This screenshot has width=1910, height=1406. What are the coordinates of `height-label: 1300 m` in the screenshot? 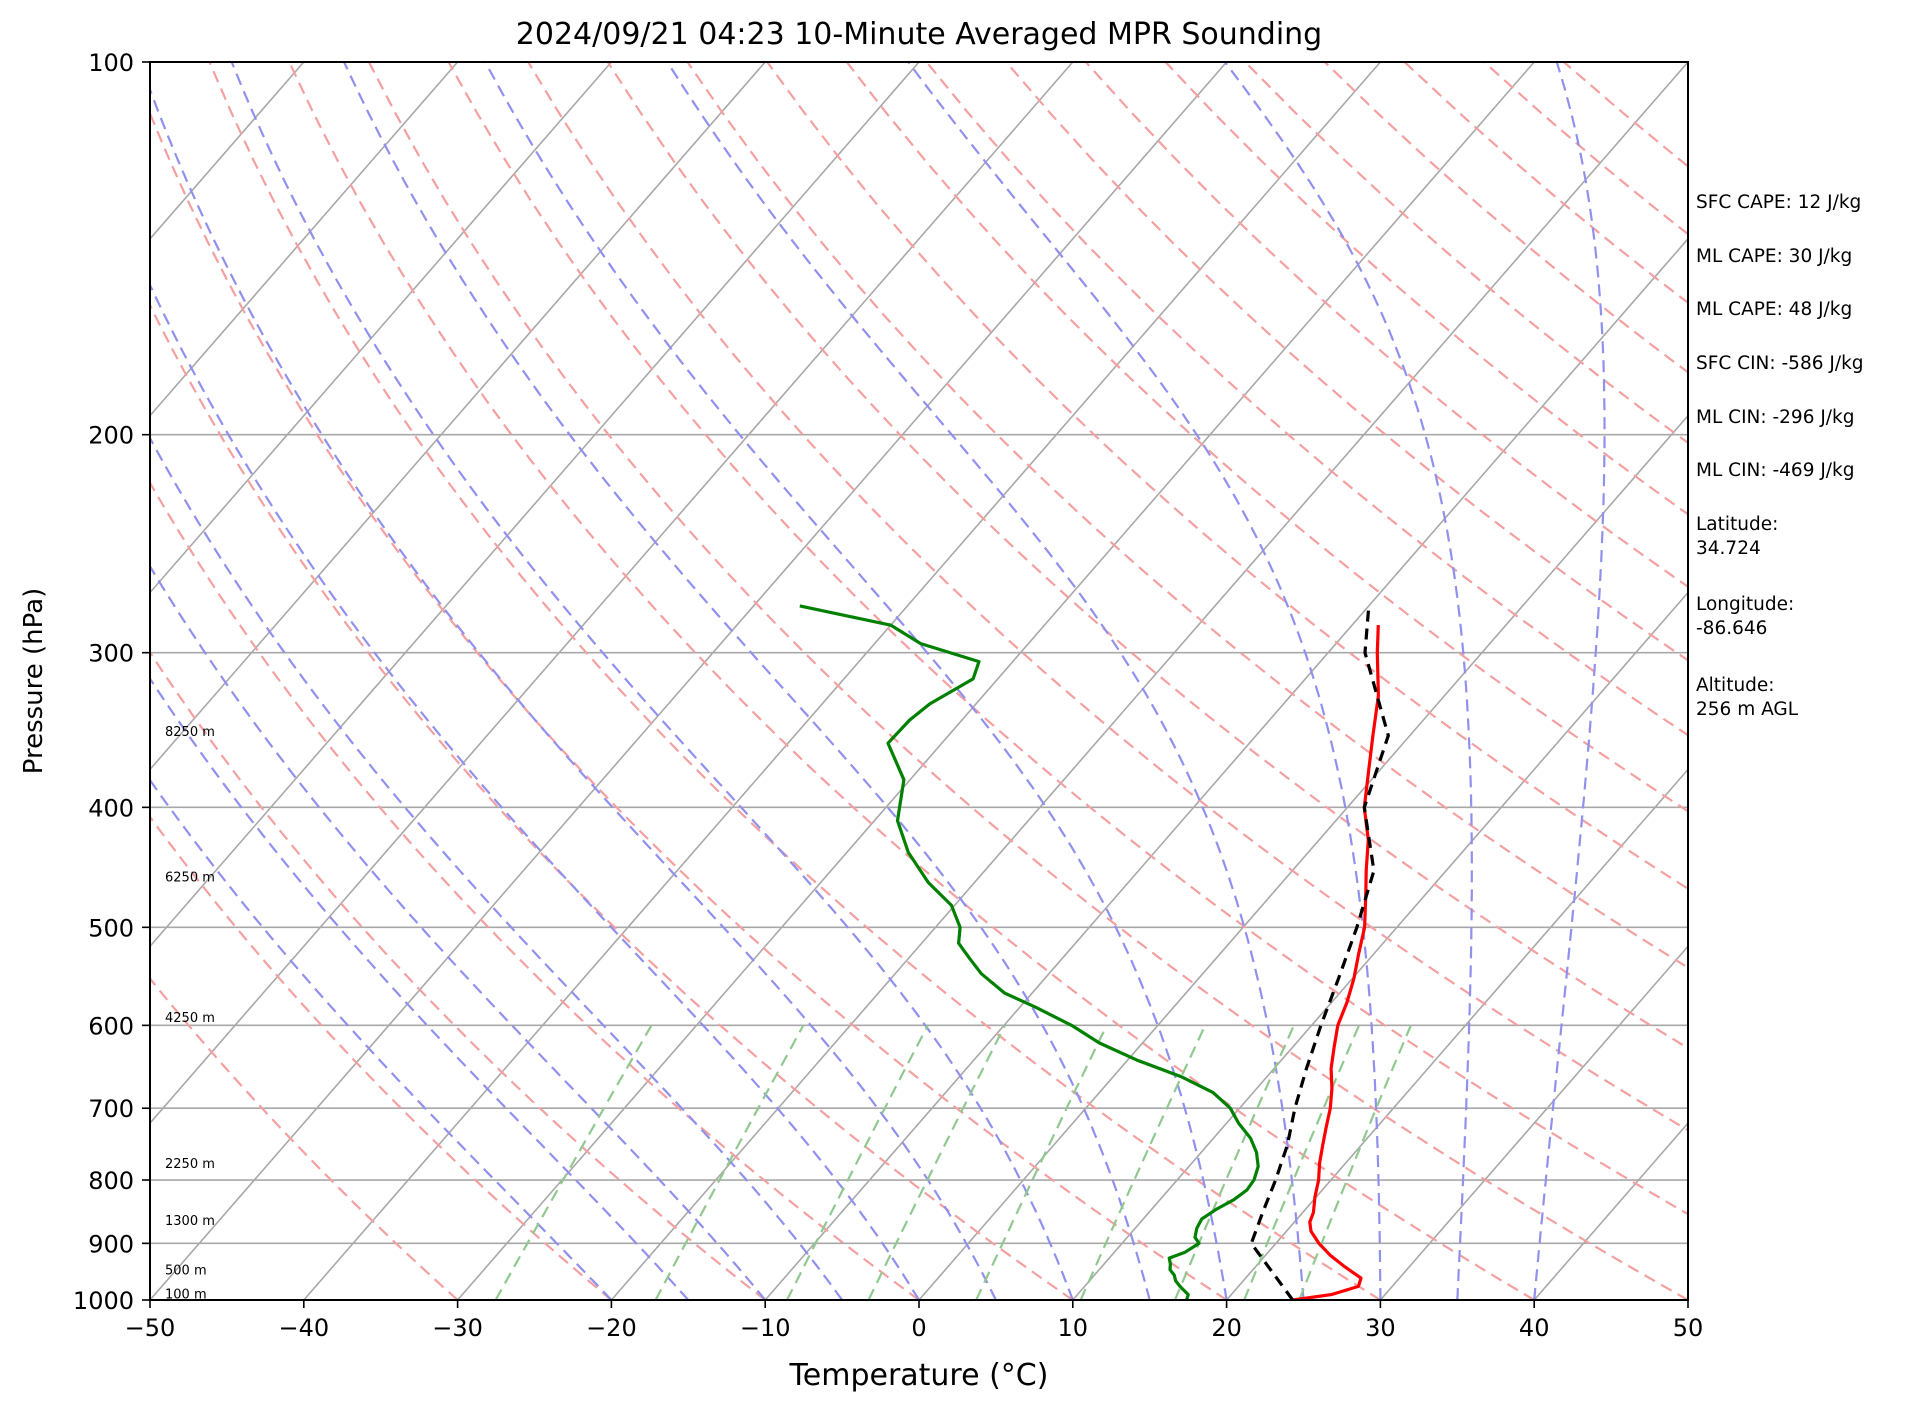 It's located at (190, 1221).